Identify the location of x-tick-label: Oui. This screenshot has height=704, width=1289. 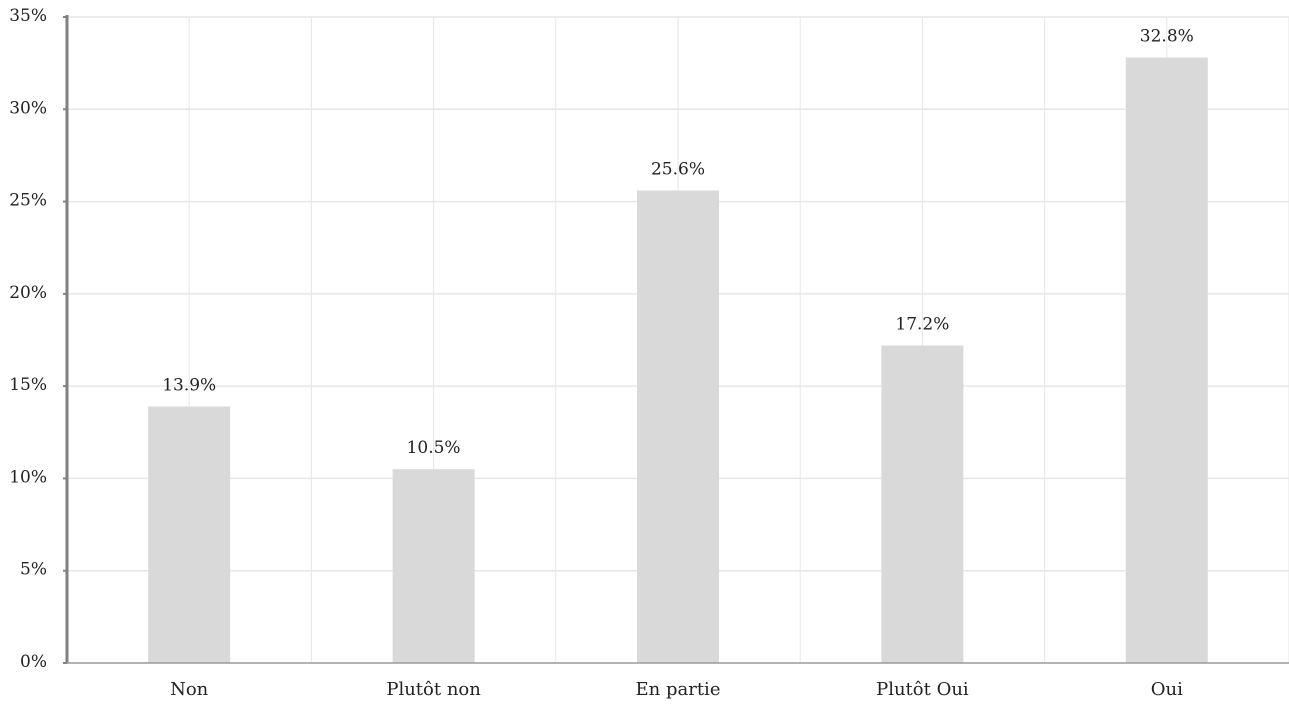
(1167, 689).